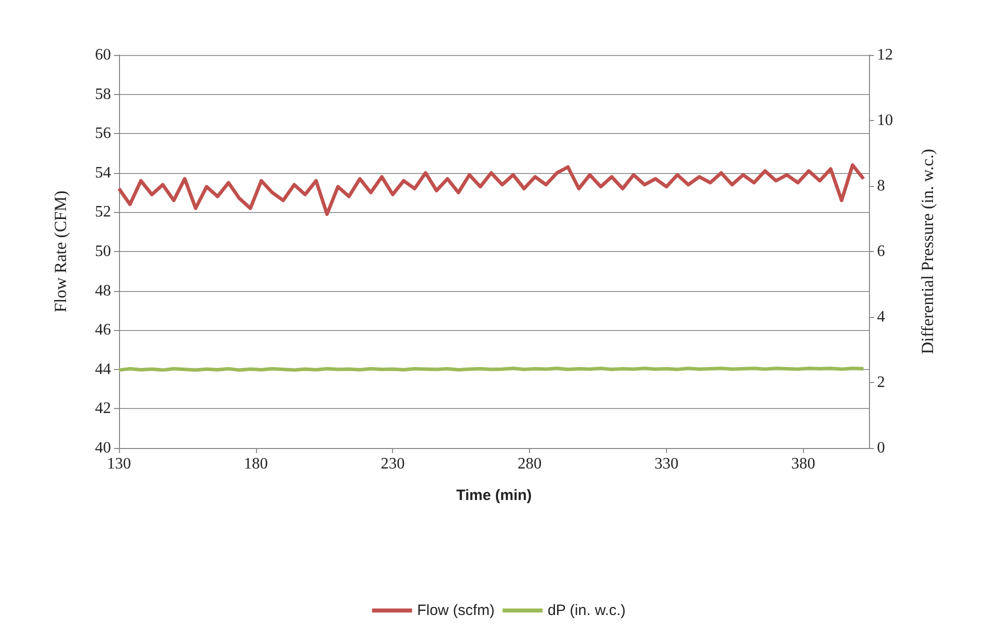  I want to click on y2-tick-label: 0, so click(881, 448).